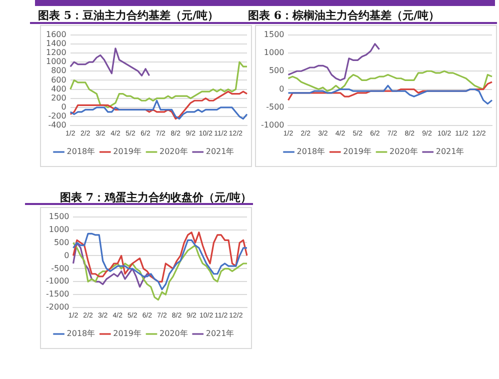  Describe the element at coordinates (56, 43) in the screenshot. I see `y-tick-label: 1400` at that location.